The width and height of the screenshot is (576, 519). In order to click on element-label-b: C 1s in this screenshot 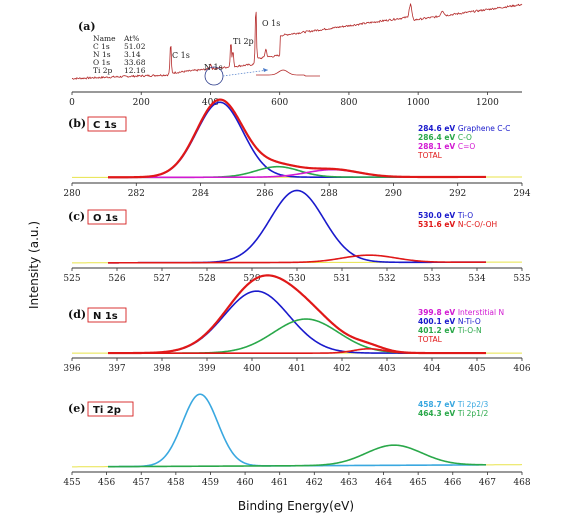, I will do `click(105, 125)`.